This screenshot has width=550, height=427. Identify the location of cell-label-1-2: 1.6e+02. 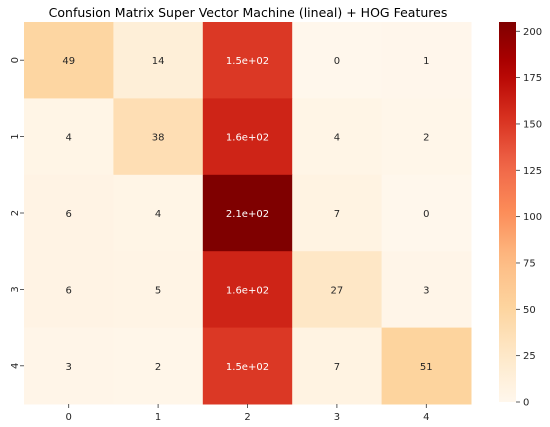
(247, 138).